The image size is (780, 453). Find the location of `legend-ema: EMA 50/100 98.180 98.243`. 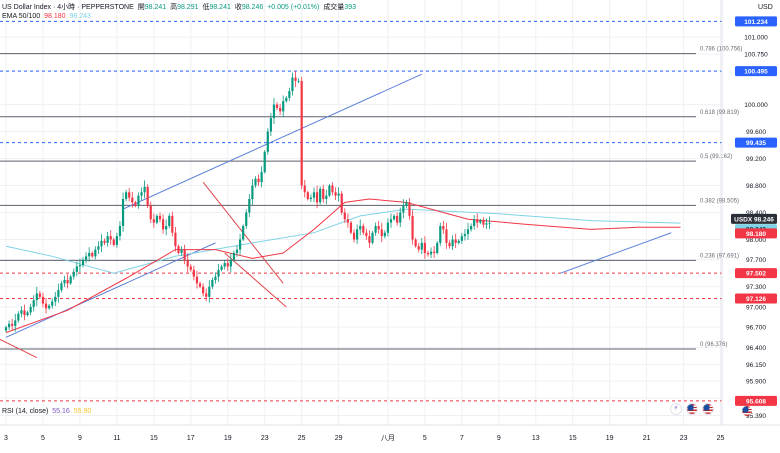

legend-ema: EMA 50/100 98.180 98.243 is located at coordinates (46, 16).